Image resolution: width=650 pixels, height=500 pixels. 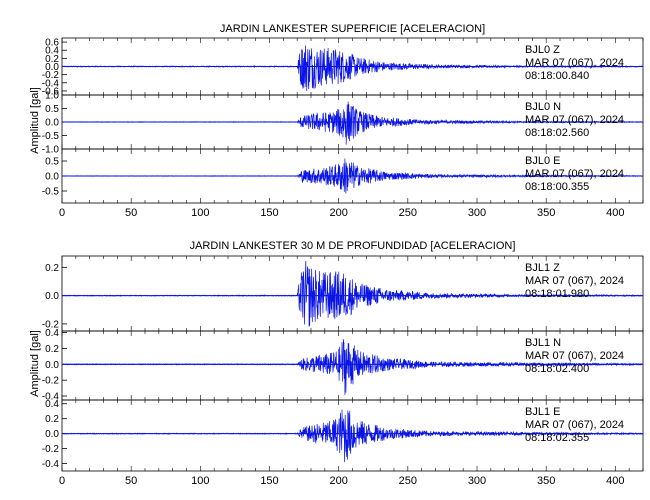 What do you see at coordinates (542, 161) in the screenshot?
I see `station-label: BJL0 E` at bounding box center [542, 161].